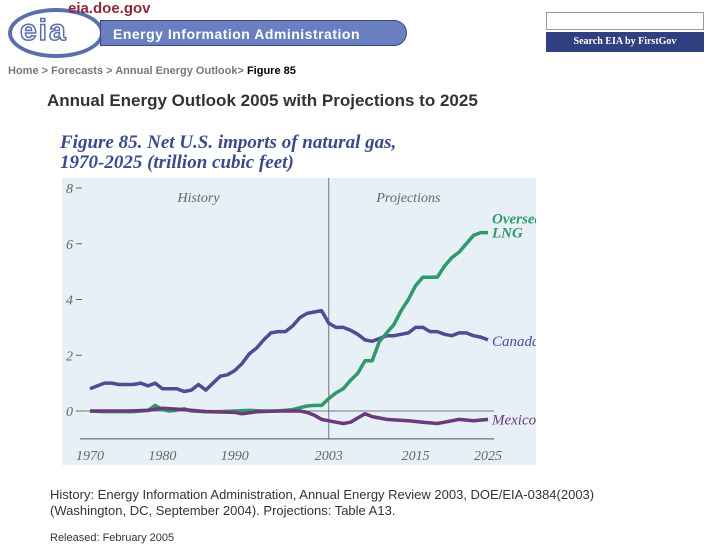 The width and height of the screenshot is (720, 544). Describe the element at coordinates (109, 8) in the screenshot. I see `site-url: eia.doe.gov` at that location.